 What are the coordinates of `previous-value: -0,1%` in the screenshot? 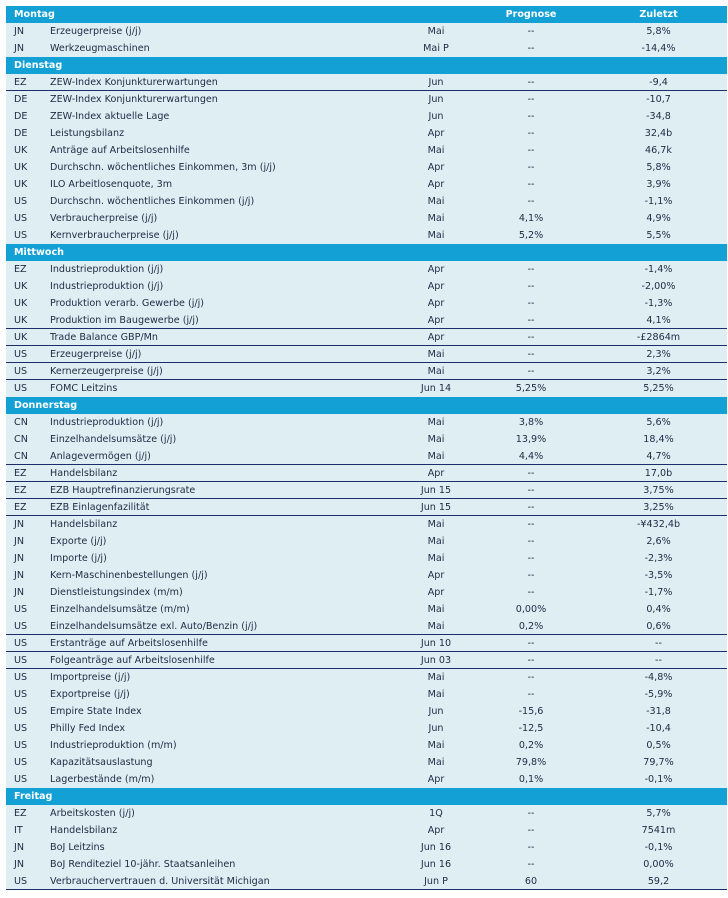 It's located at (658, 847).